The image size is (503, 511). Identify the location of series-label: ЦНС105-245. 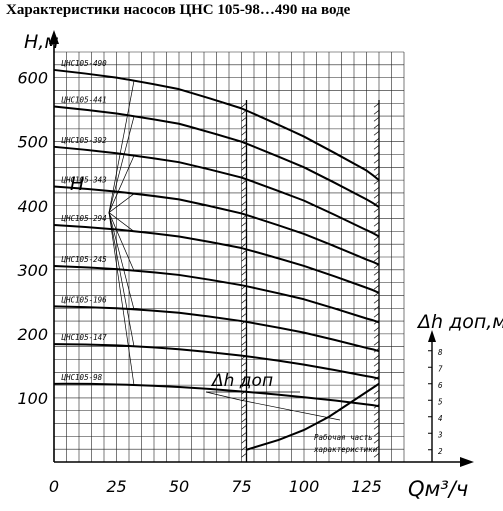
(84, 259).